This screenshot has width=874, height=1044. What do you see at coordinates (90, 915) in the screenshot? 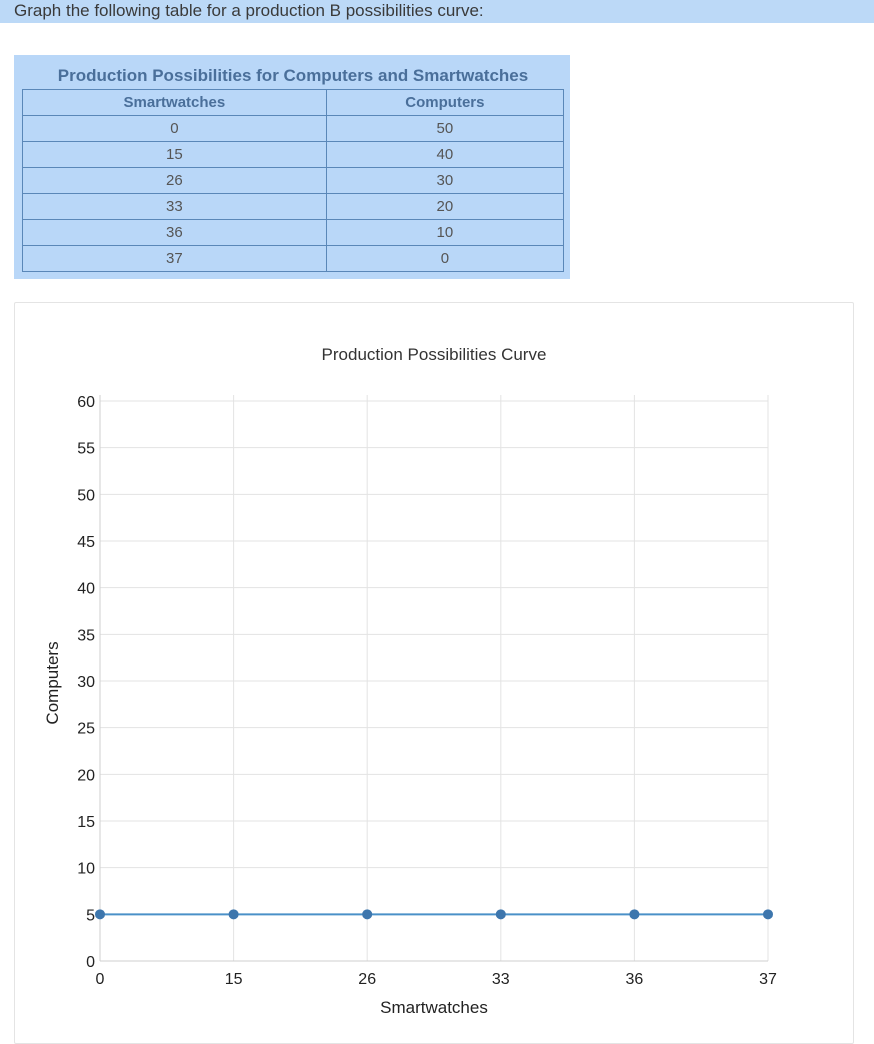
I see `y-tick-label: 5` at bounding box center [90, 915].